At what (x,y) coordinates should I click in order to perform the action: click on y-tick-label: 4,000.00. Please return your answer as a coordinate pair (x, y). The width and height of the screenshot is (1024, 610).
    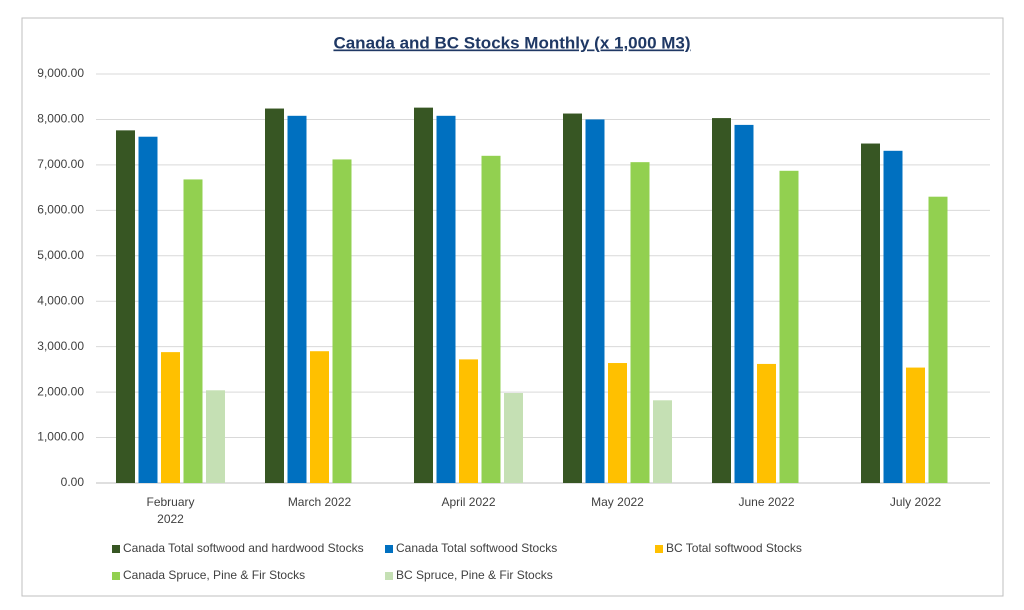
    Looking at the image, I should click on (60, 300).